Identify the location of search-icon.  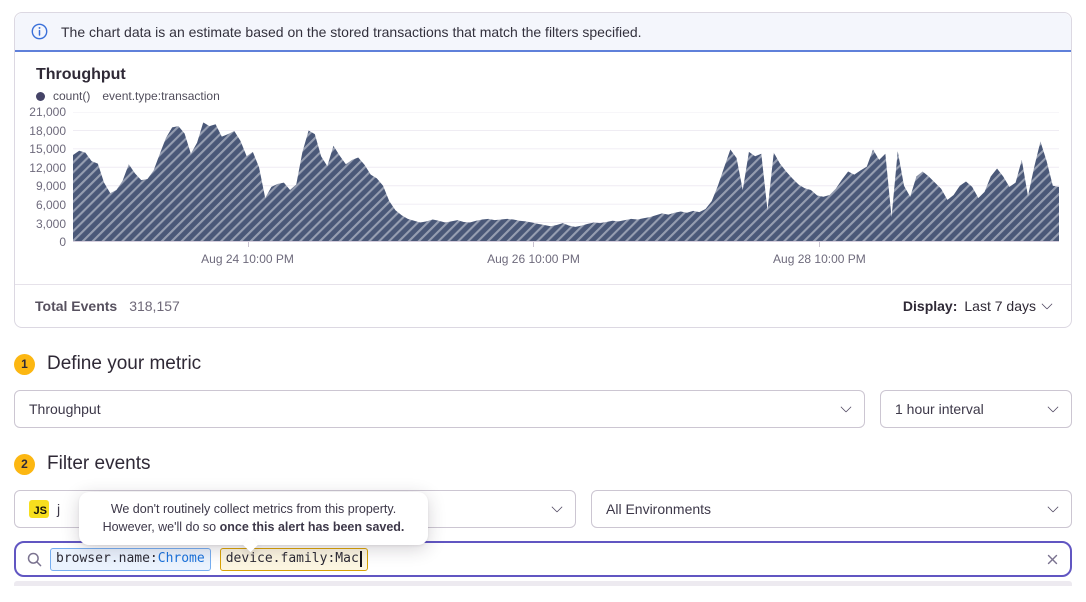
(34, 559).